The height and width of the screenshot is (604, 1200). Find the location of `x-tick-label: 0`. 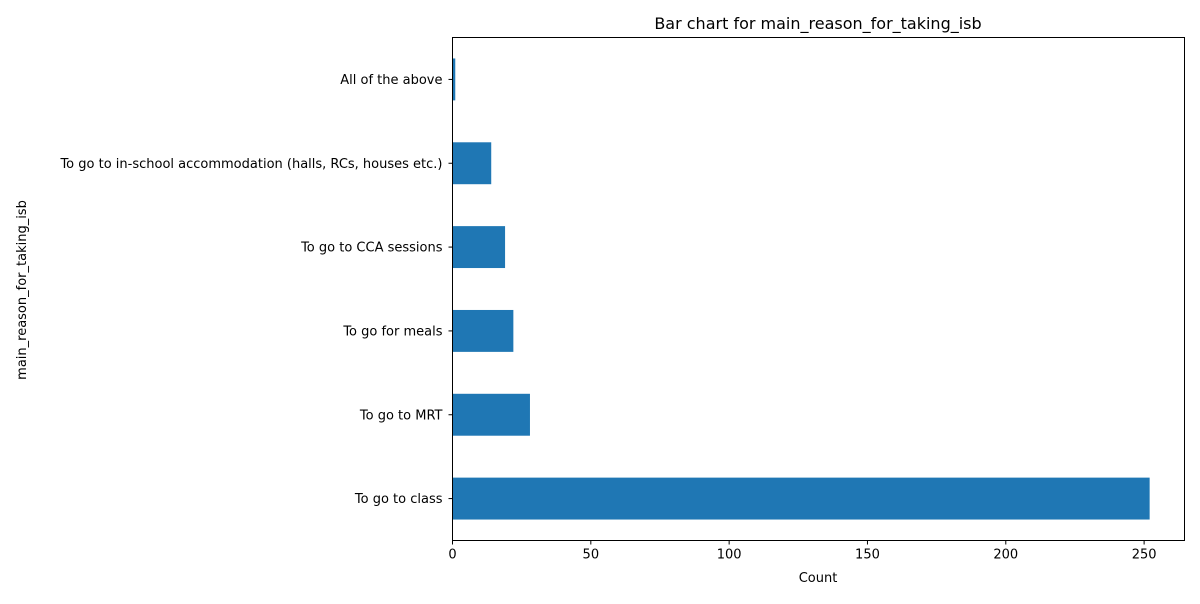

x-tick-label: 0 is located at coordinates (452, 555).